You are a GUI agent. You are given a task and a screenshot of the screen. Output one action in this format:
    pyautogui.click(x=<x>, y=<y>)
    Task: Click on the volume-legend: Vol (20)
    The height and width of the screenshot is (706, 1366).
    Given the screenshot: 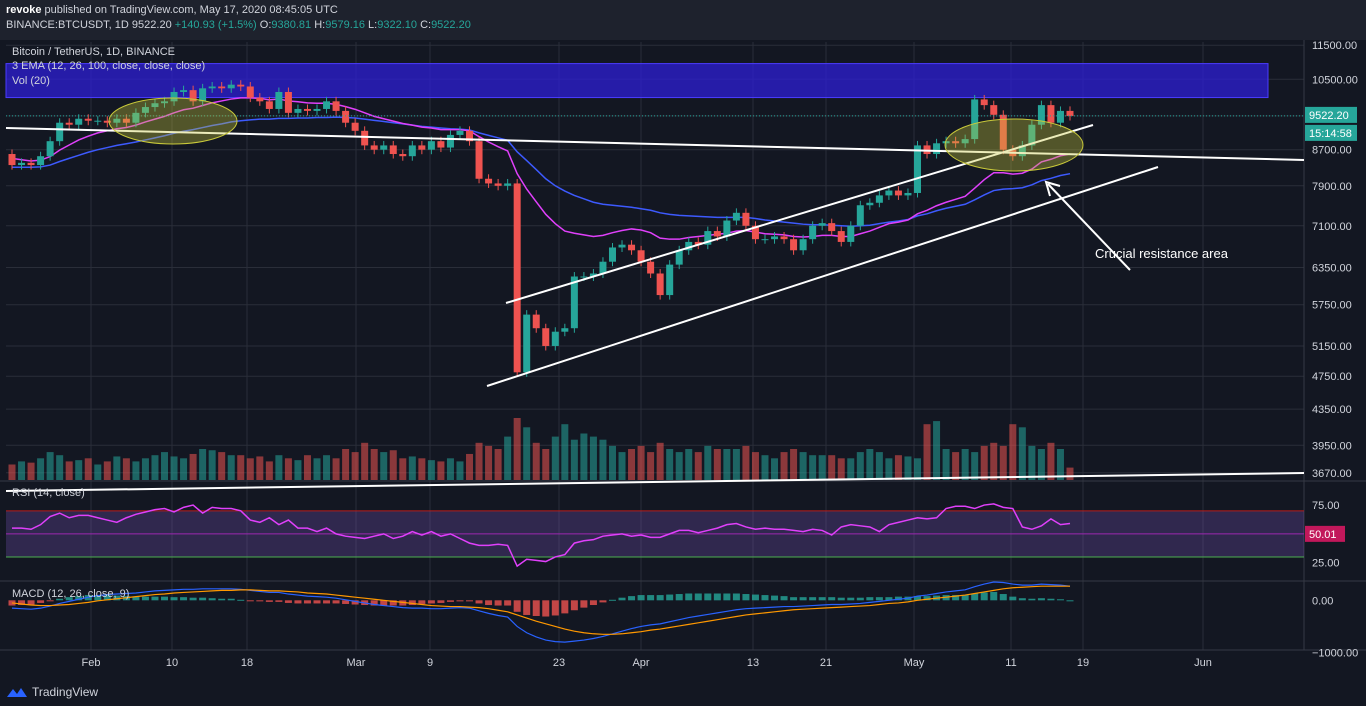 What is the action you would take?
    pyautogui.click(x=31, y=81)
    